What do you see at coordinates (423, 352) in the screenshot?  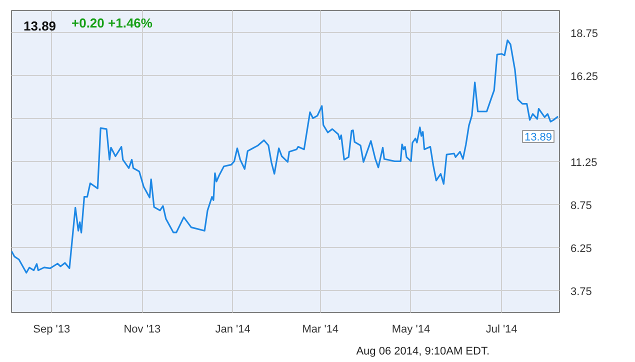 I see `text: Aug 06 2014, 9:10AM EDT.` at bounding box center [423, 352].